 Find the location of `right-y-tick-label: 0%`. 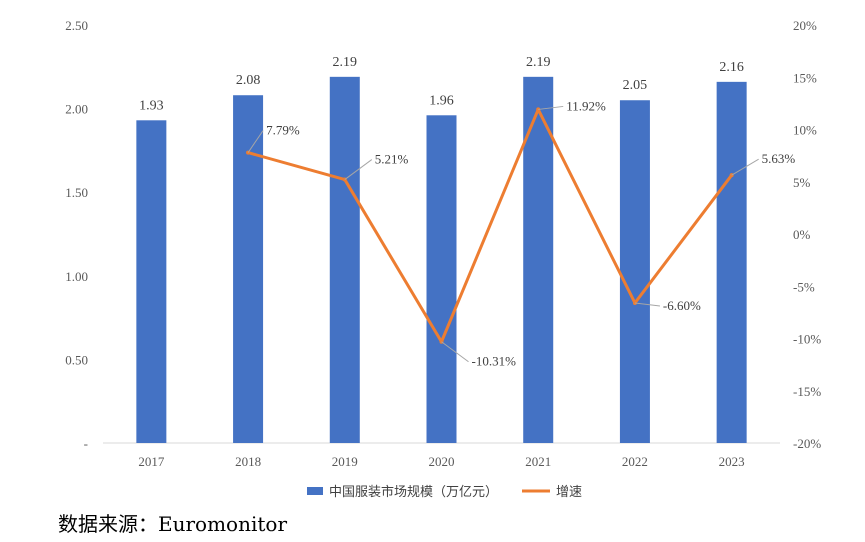

right-y-tick-label: 0% is located at coordinates (802, 234).